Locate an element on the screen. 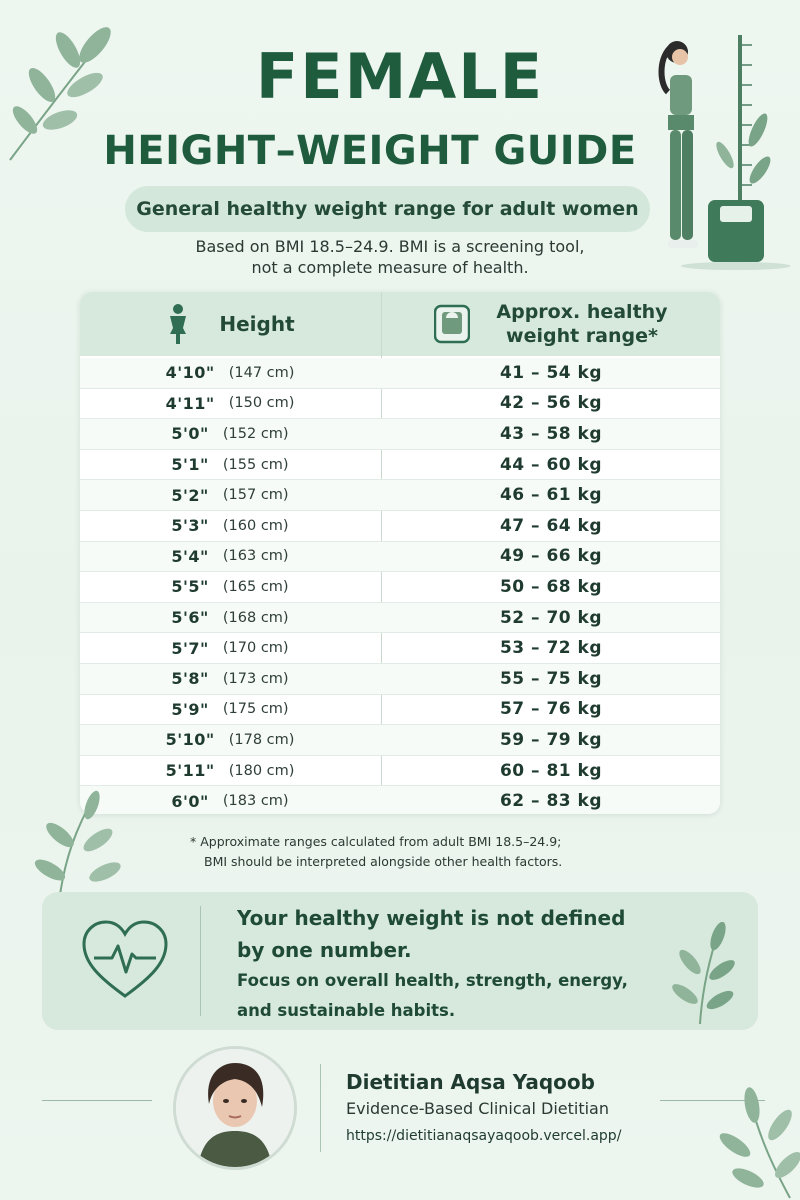 This screenshot has width=800, height=1200. scale-icon is located at coordinates (452, 324).